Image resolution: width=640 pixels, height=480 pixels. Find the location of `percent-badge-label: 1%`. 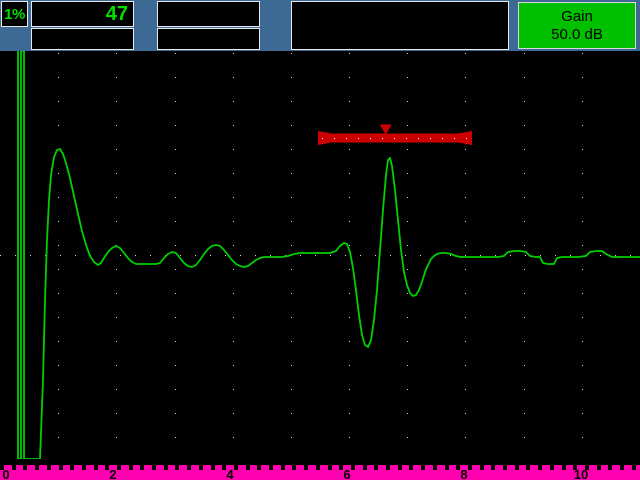

percent-badge-label: 1% is located at coordinates (14, 14).